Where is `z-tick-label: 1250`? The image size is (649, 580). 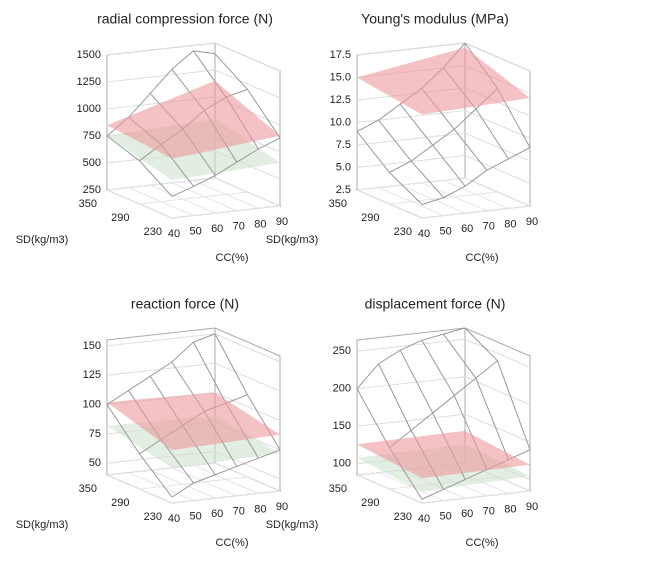
z-tick-label: 1250 is located at coordinates (89, 82).